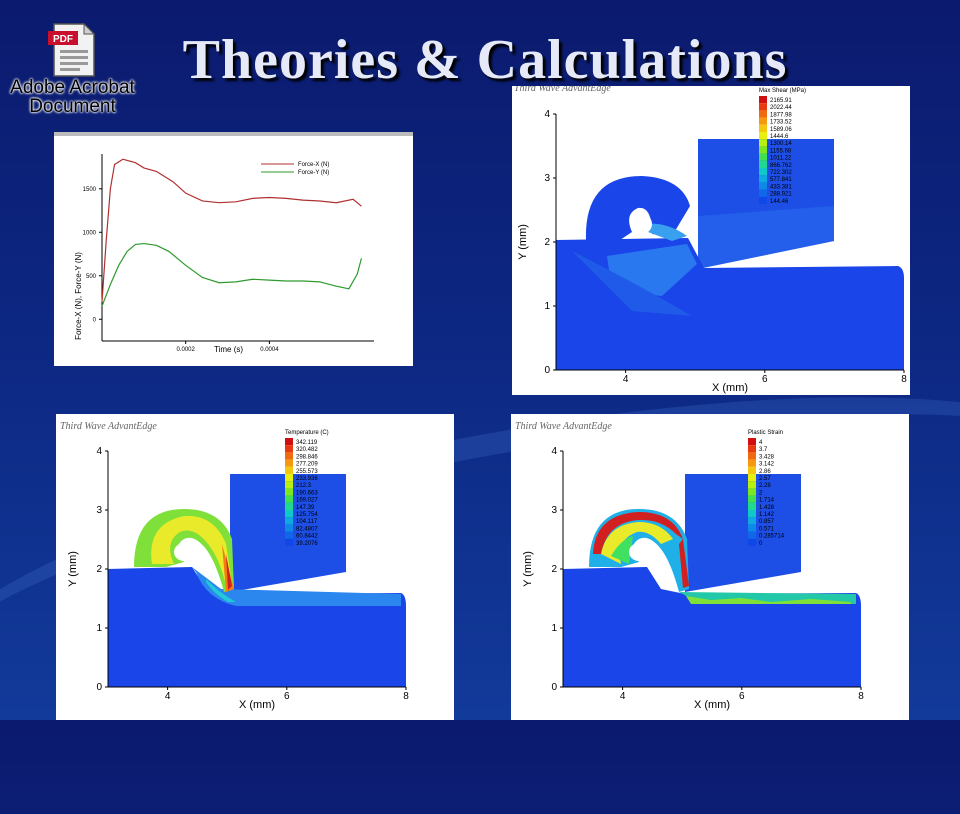  Describe the element at coordinates (257, 627) in the screenshot. I see `temperature-workpiece` at that location.